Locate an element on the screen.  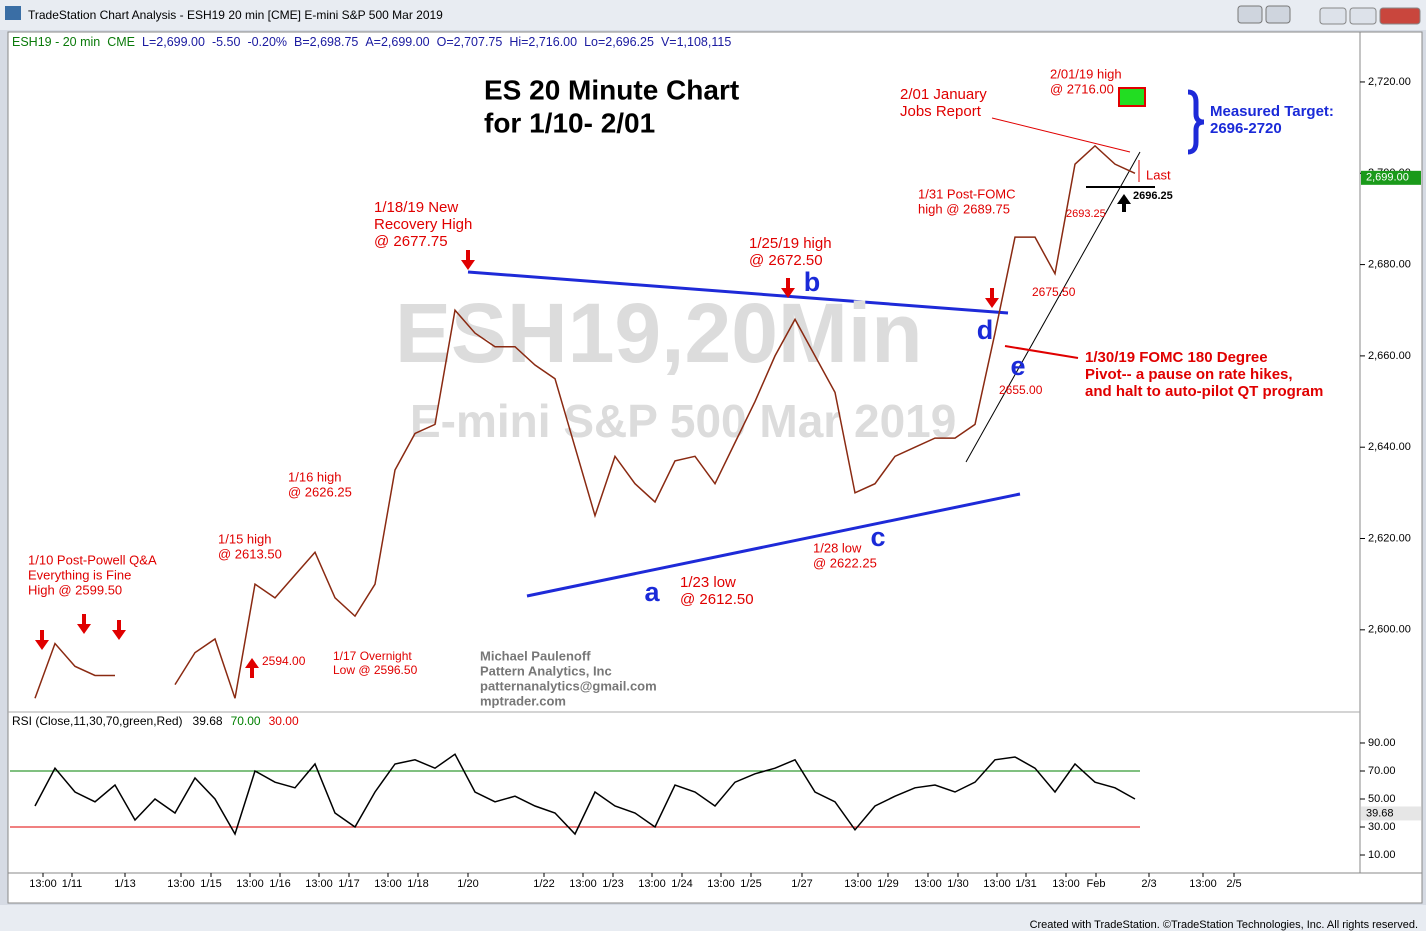
close-button is located at coordinates (1400, 16).